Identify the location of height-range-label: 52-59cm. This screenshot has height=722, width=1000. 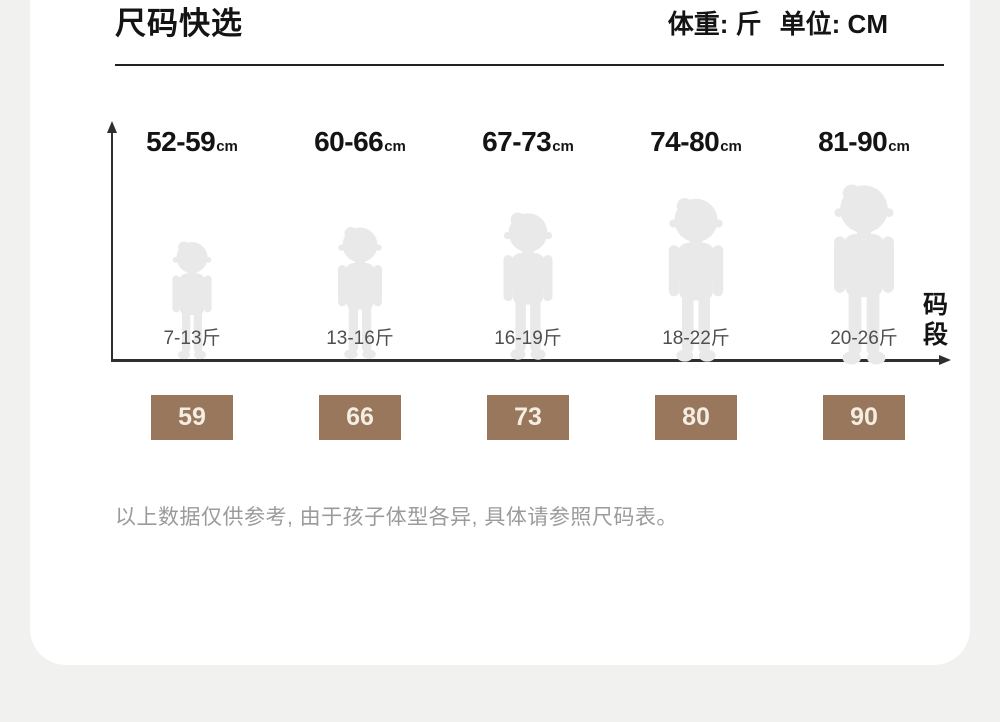
(192, 141).